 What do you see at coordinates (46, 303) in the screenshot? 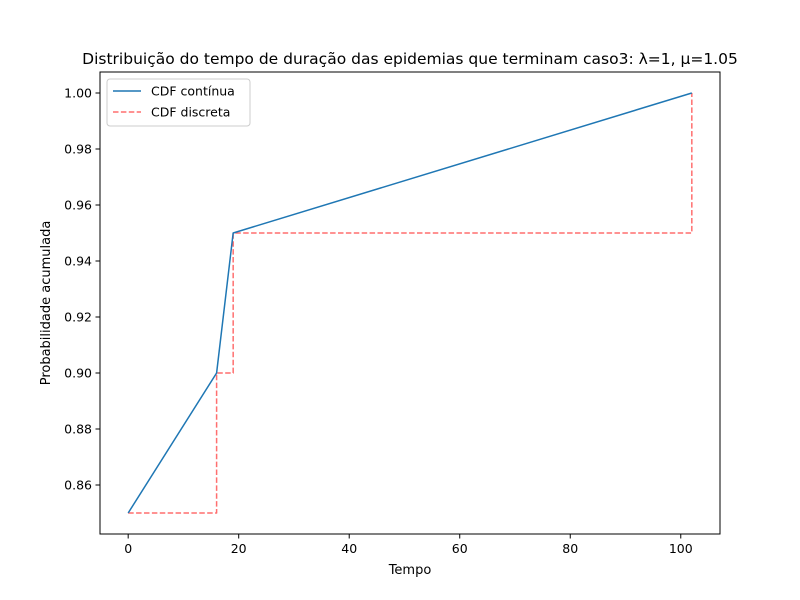
I see `y-axis-label: Probabilidade acumulada` at bounding box center [46, 303].